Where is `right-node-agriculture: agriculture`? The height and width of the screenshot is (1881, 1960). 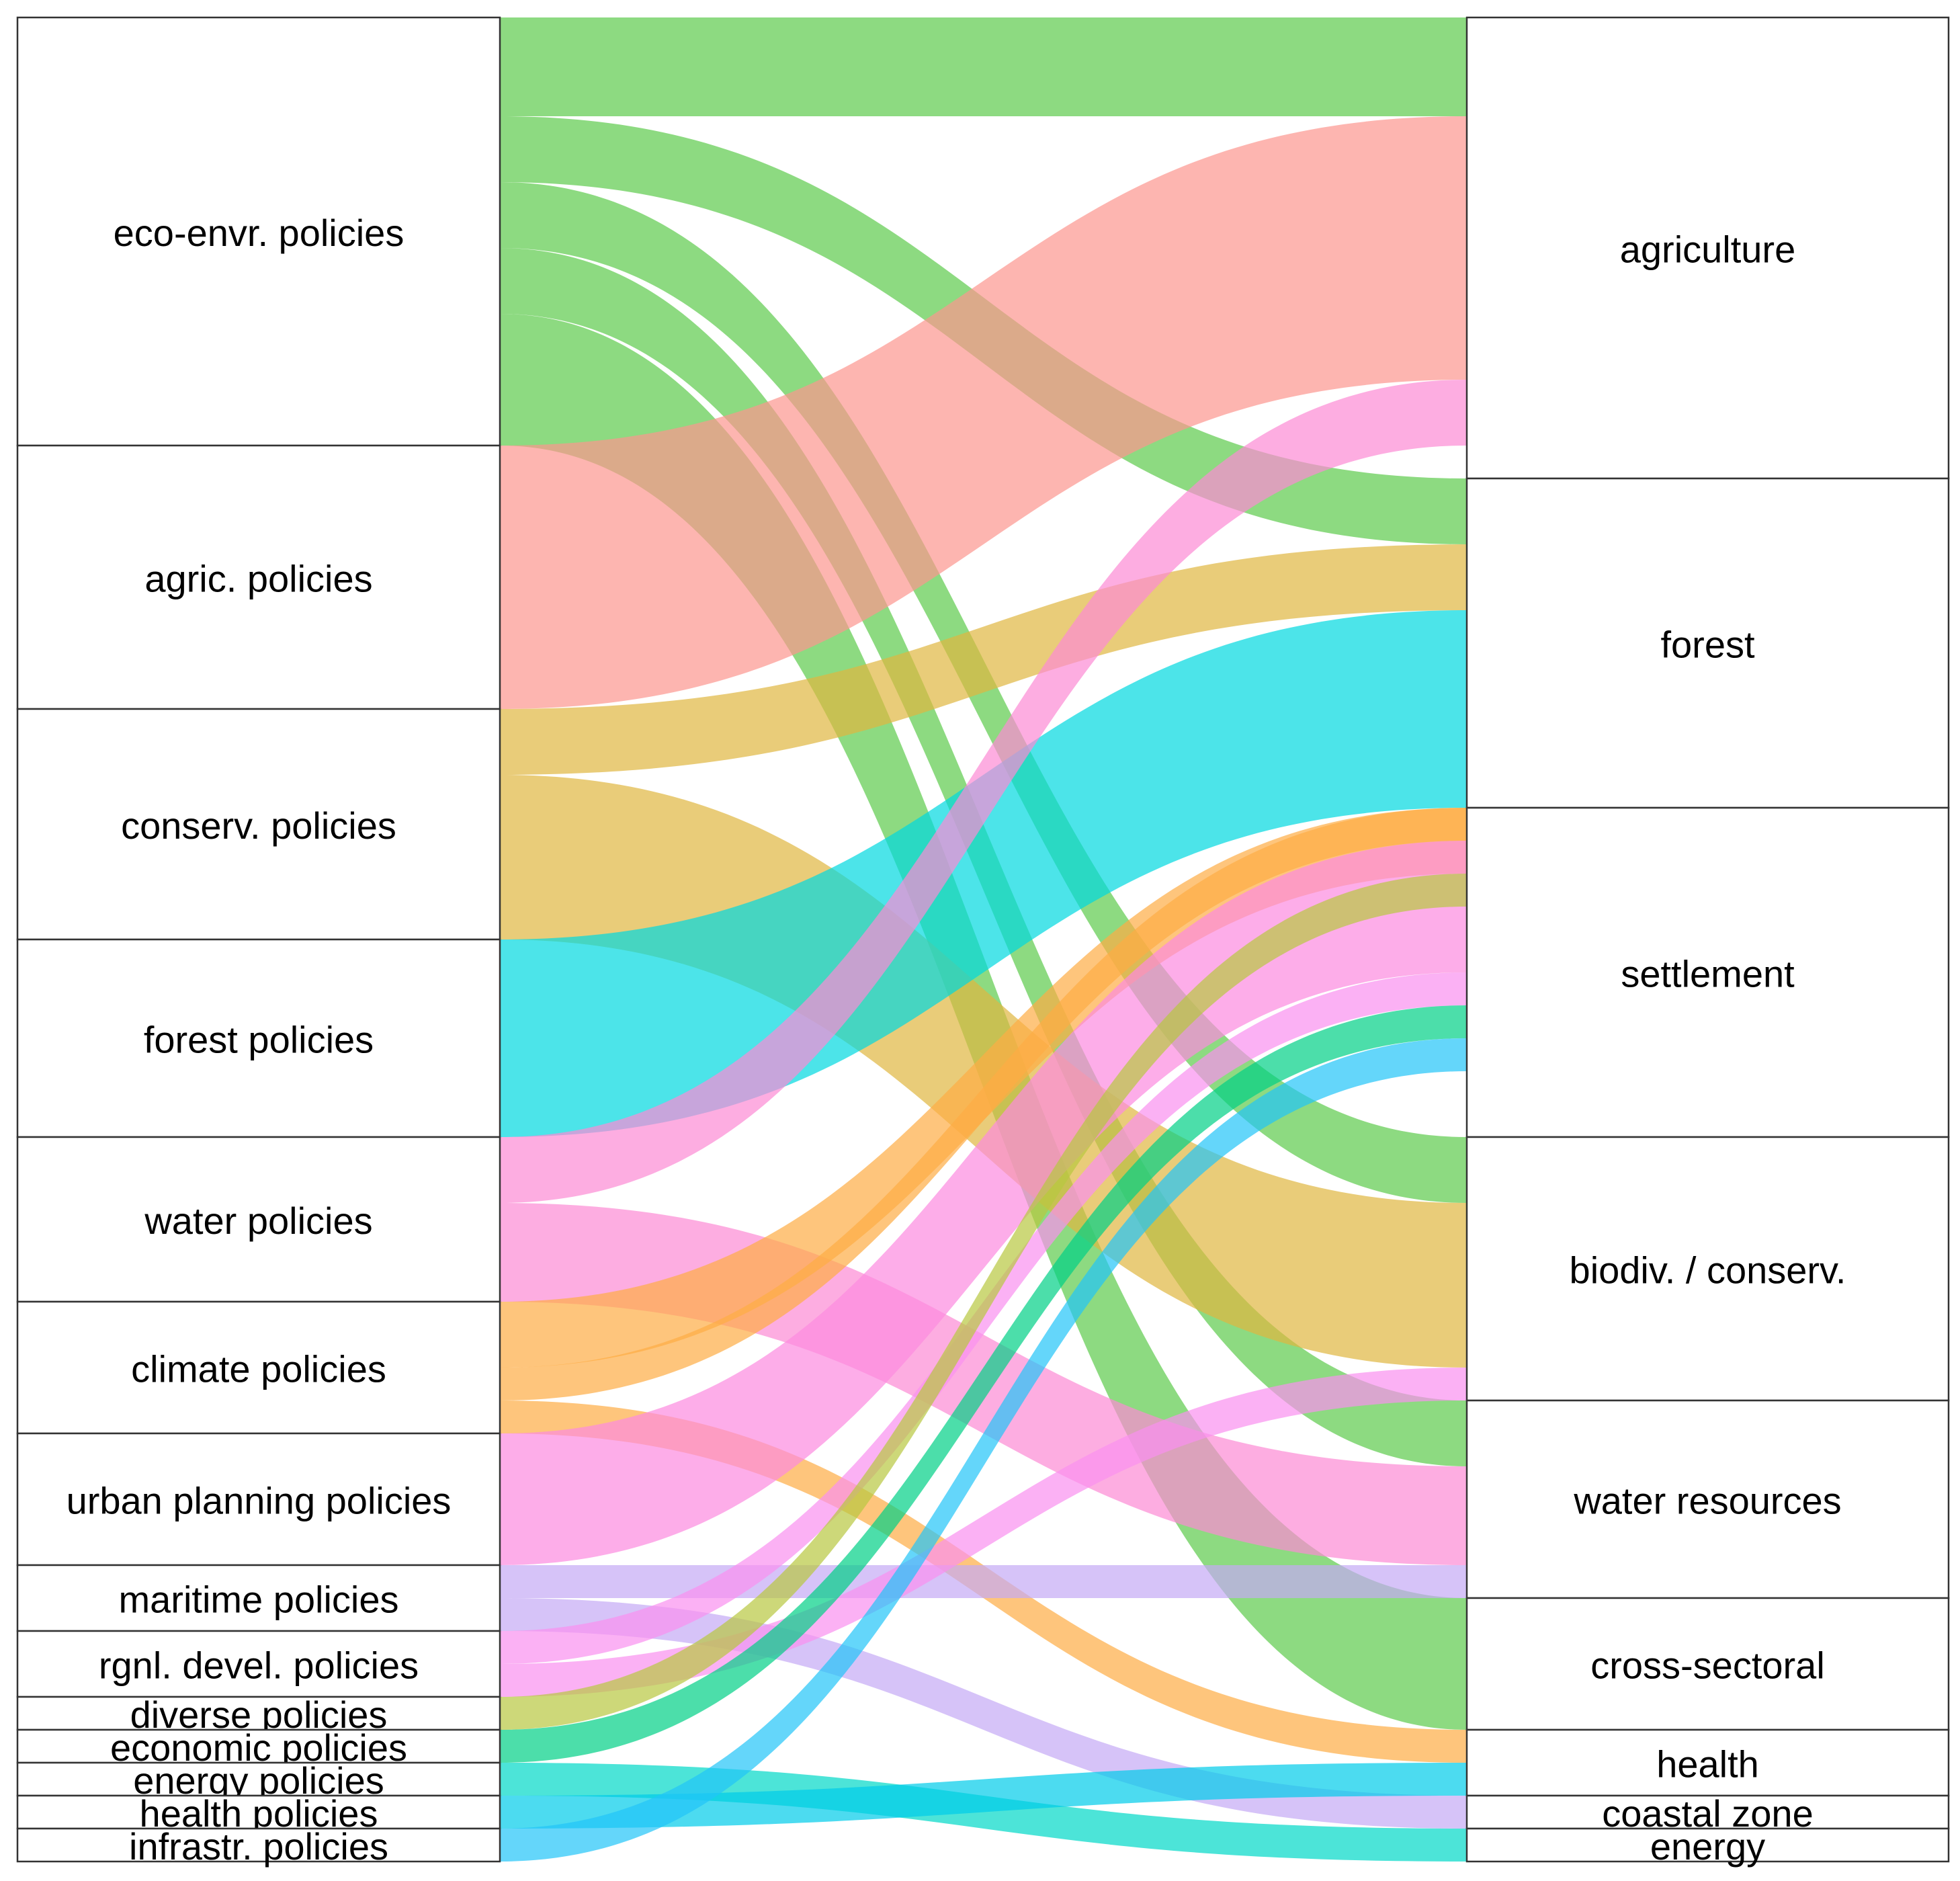
right-node-agriculture: agriculture is located at coordinates (1707, 248).